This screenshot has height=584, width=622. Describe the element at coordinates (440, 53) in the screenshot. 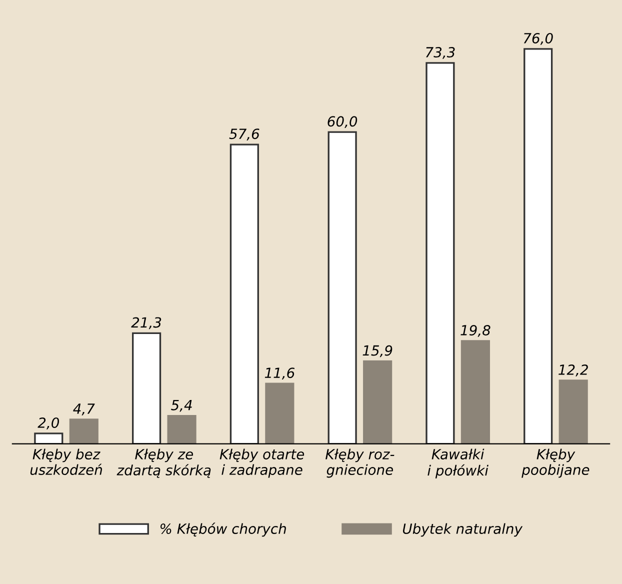

I see `data-label: 73,3` at that location.